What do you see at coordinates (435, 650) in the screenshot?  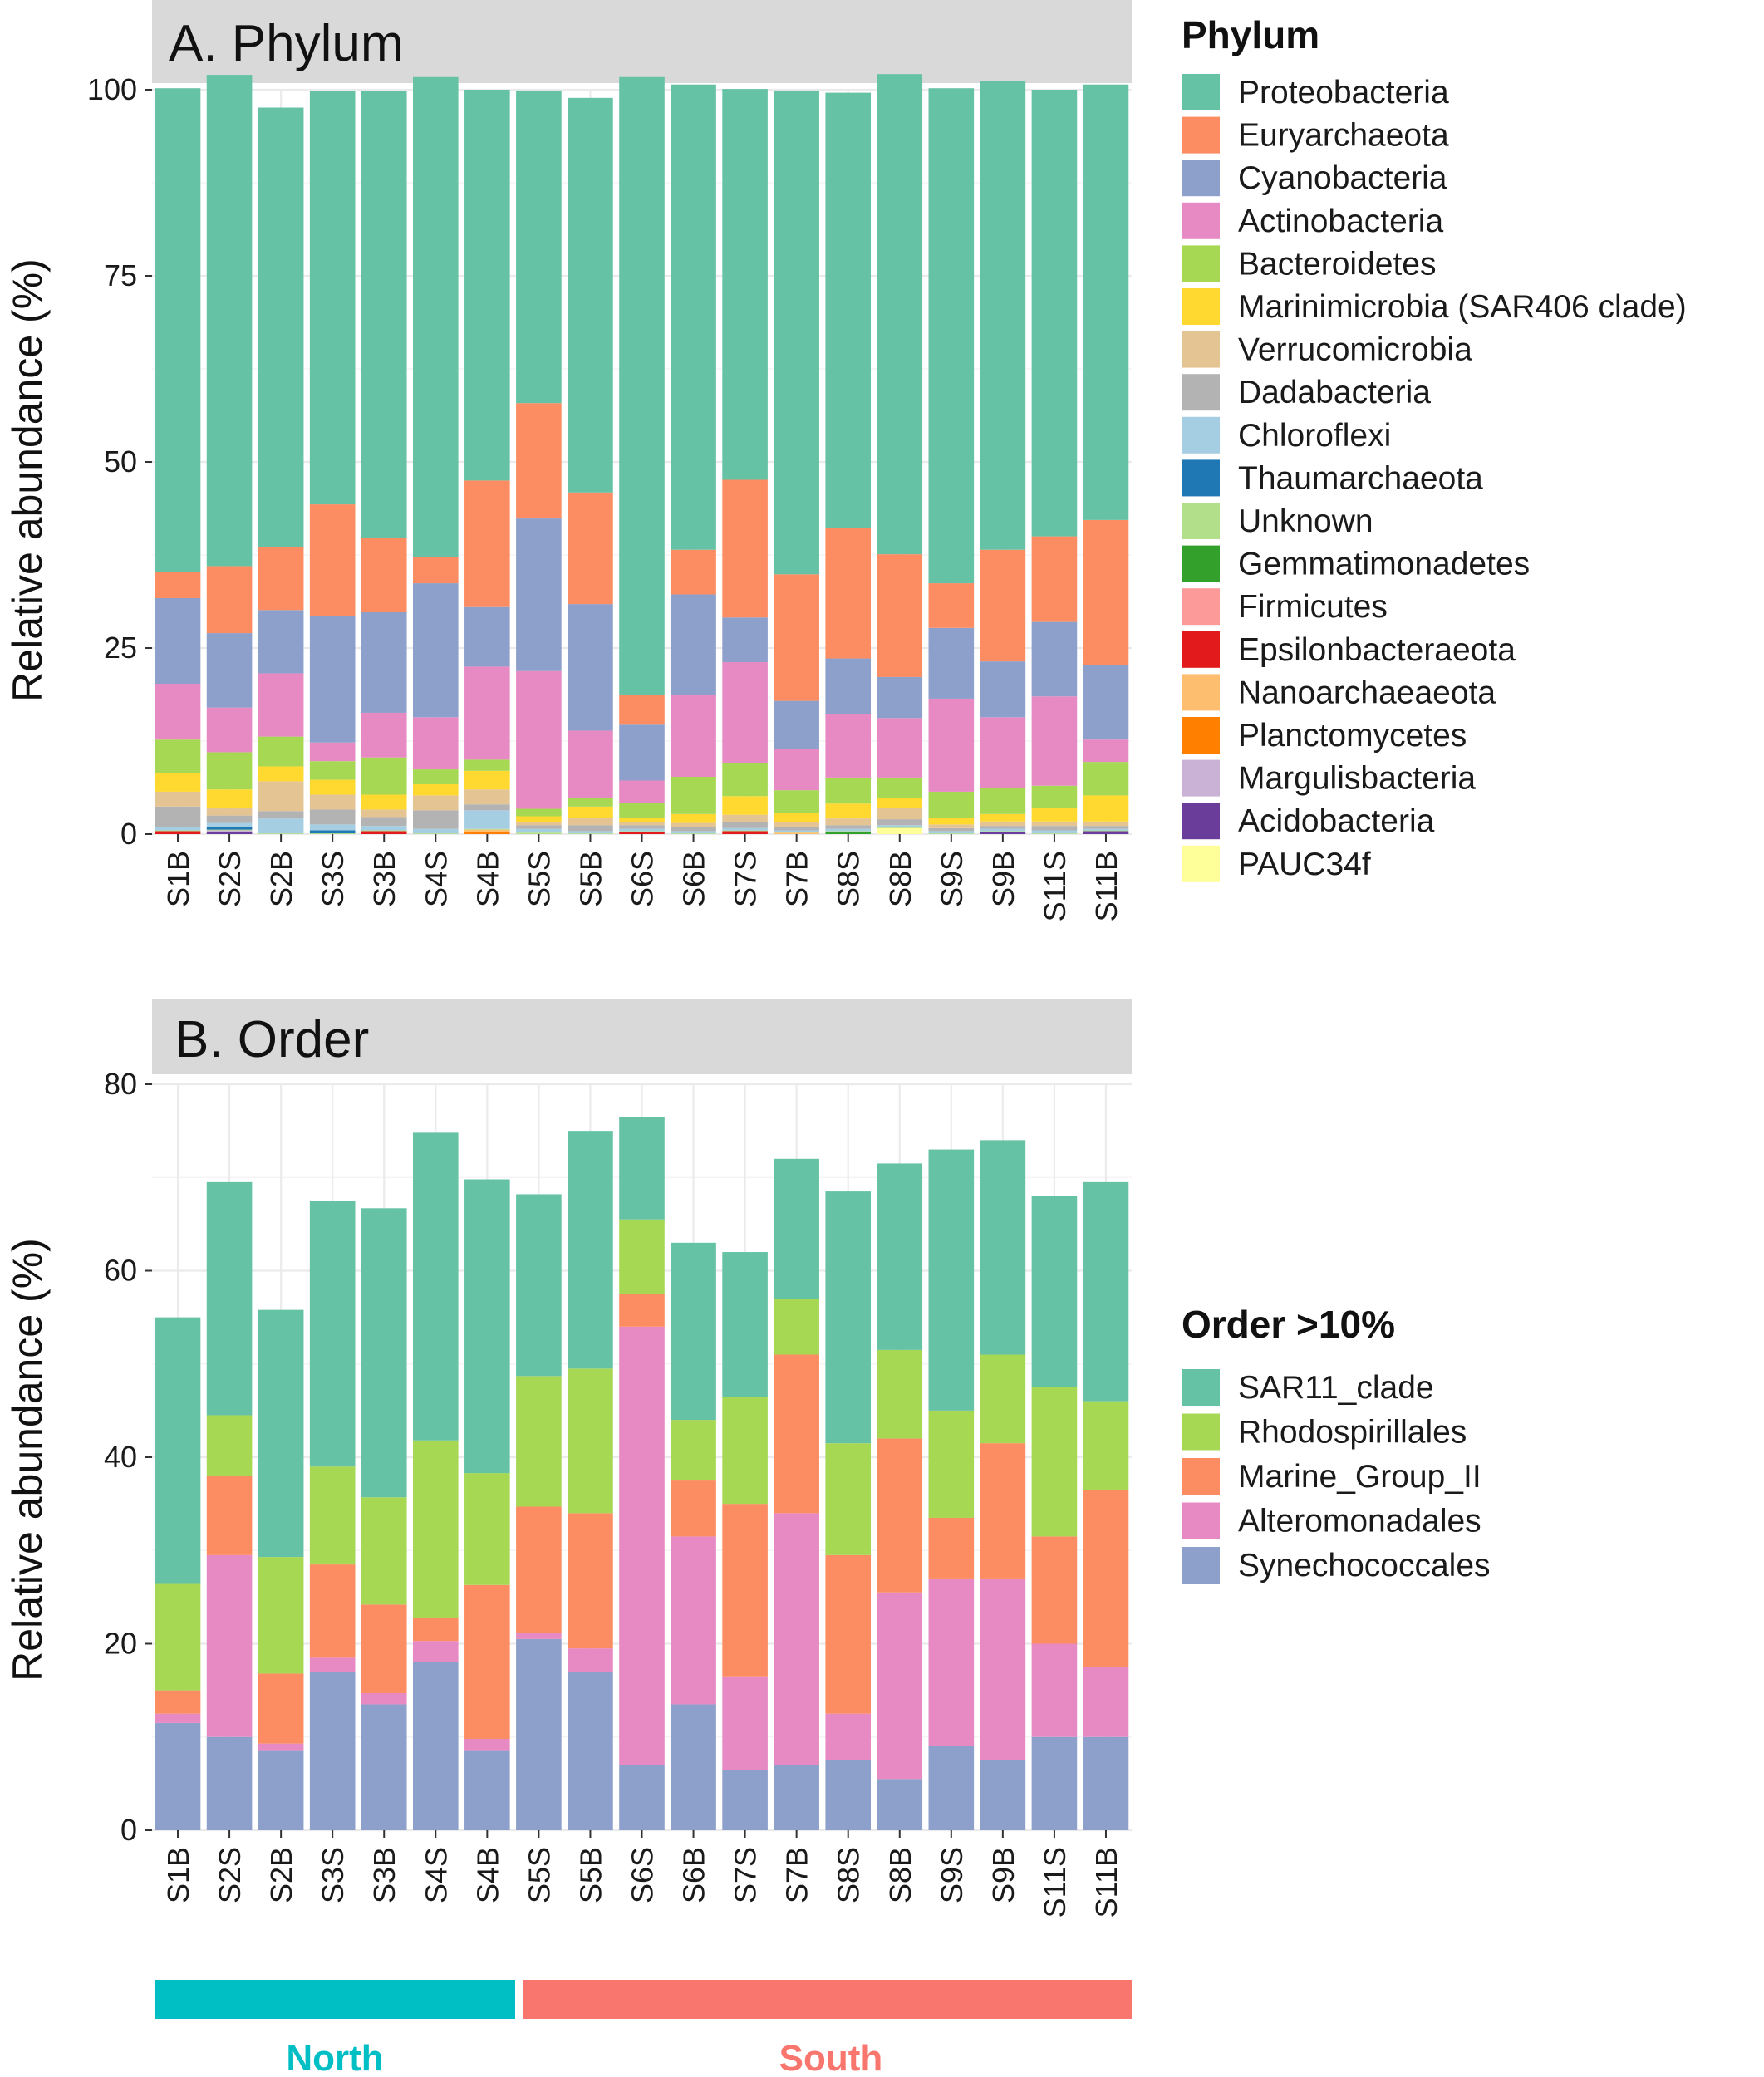 I see `bar-segment-cyanobacteria-s4s` at bounding box center [435, 650].